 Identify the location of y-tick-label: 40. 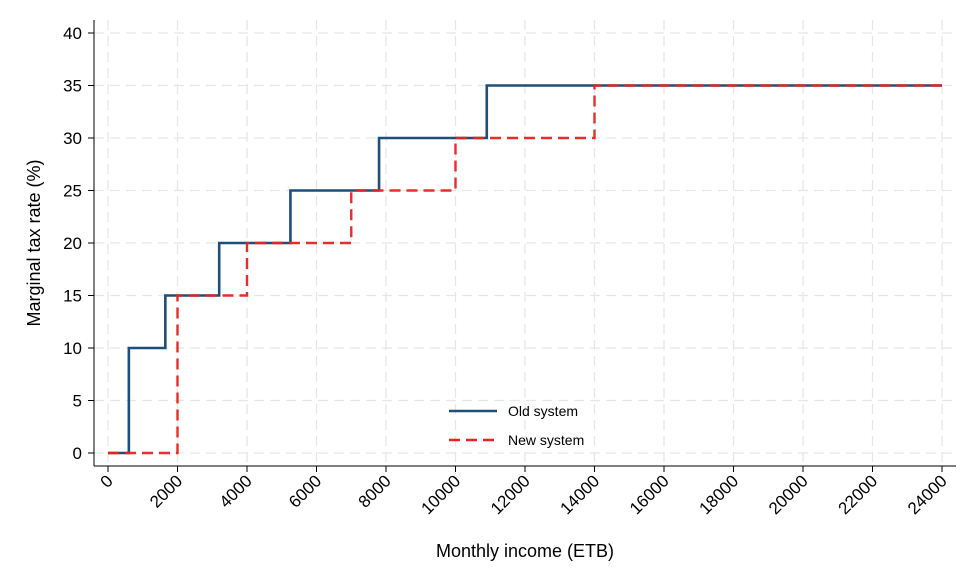
(72, 33).